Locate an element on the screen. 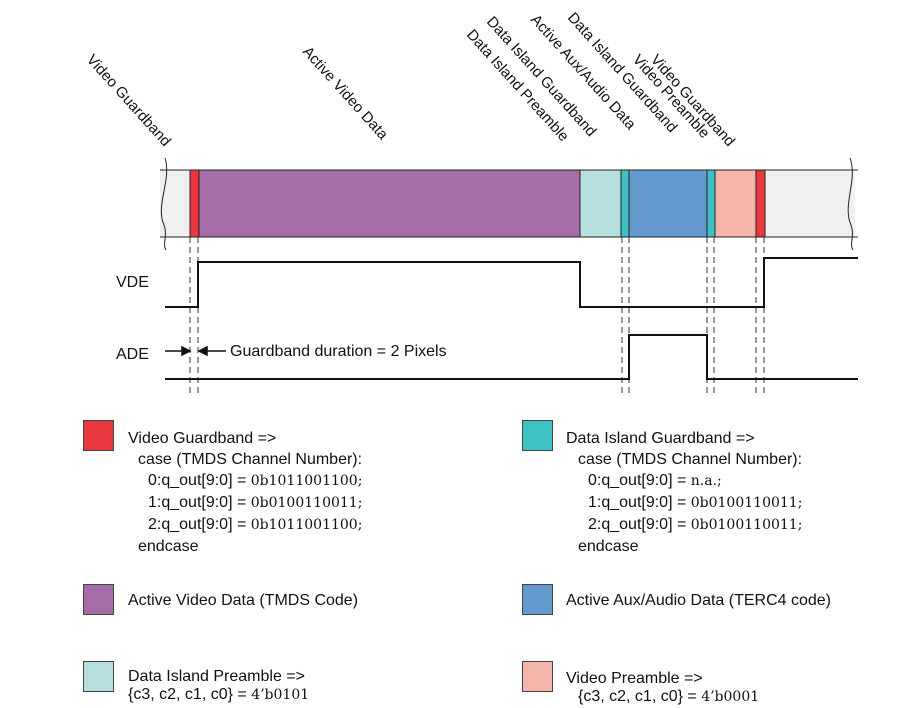  legend-active-video: Active Video Data (TMDS Code) is located at coordinates (243, 600).